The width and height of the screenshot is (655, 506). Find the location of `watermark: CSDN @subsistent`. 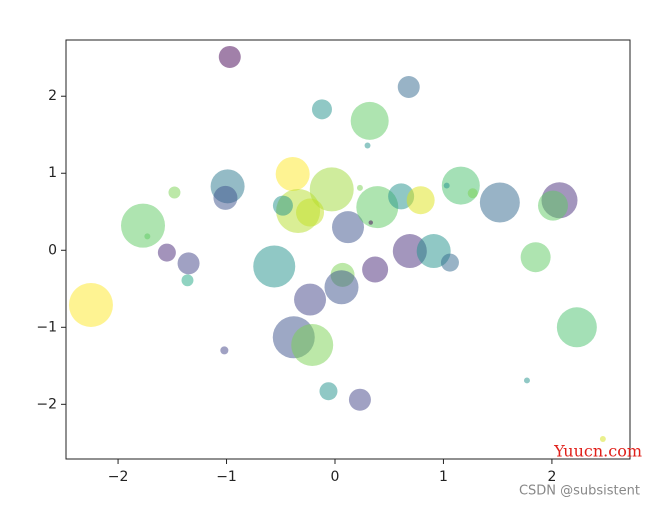

watermark: CSDN @subsistent is located at coordinates (579, 491).